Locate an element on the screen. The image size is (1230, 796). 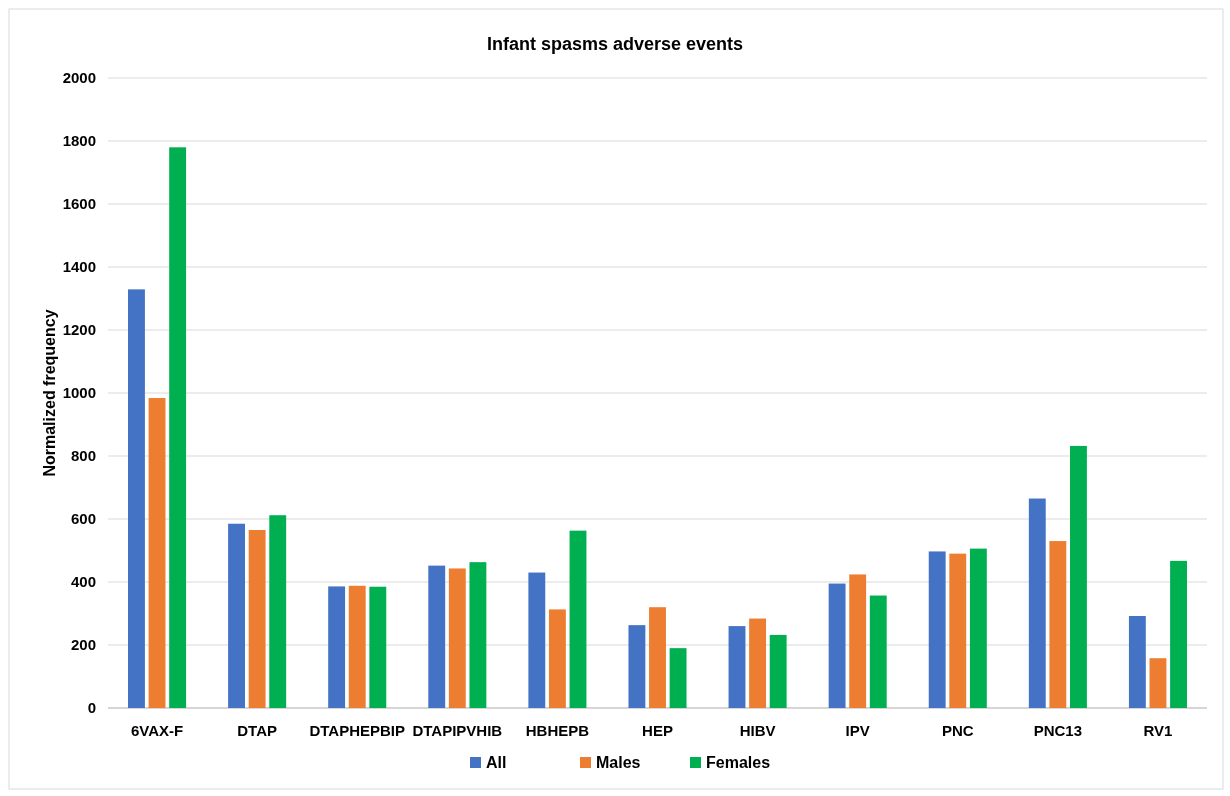
x-tick-label: IPV is located at coordinates (857, 730).